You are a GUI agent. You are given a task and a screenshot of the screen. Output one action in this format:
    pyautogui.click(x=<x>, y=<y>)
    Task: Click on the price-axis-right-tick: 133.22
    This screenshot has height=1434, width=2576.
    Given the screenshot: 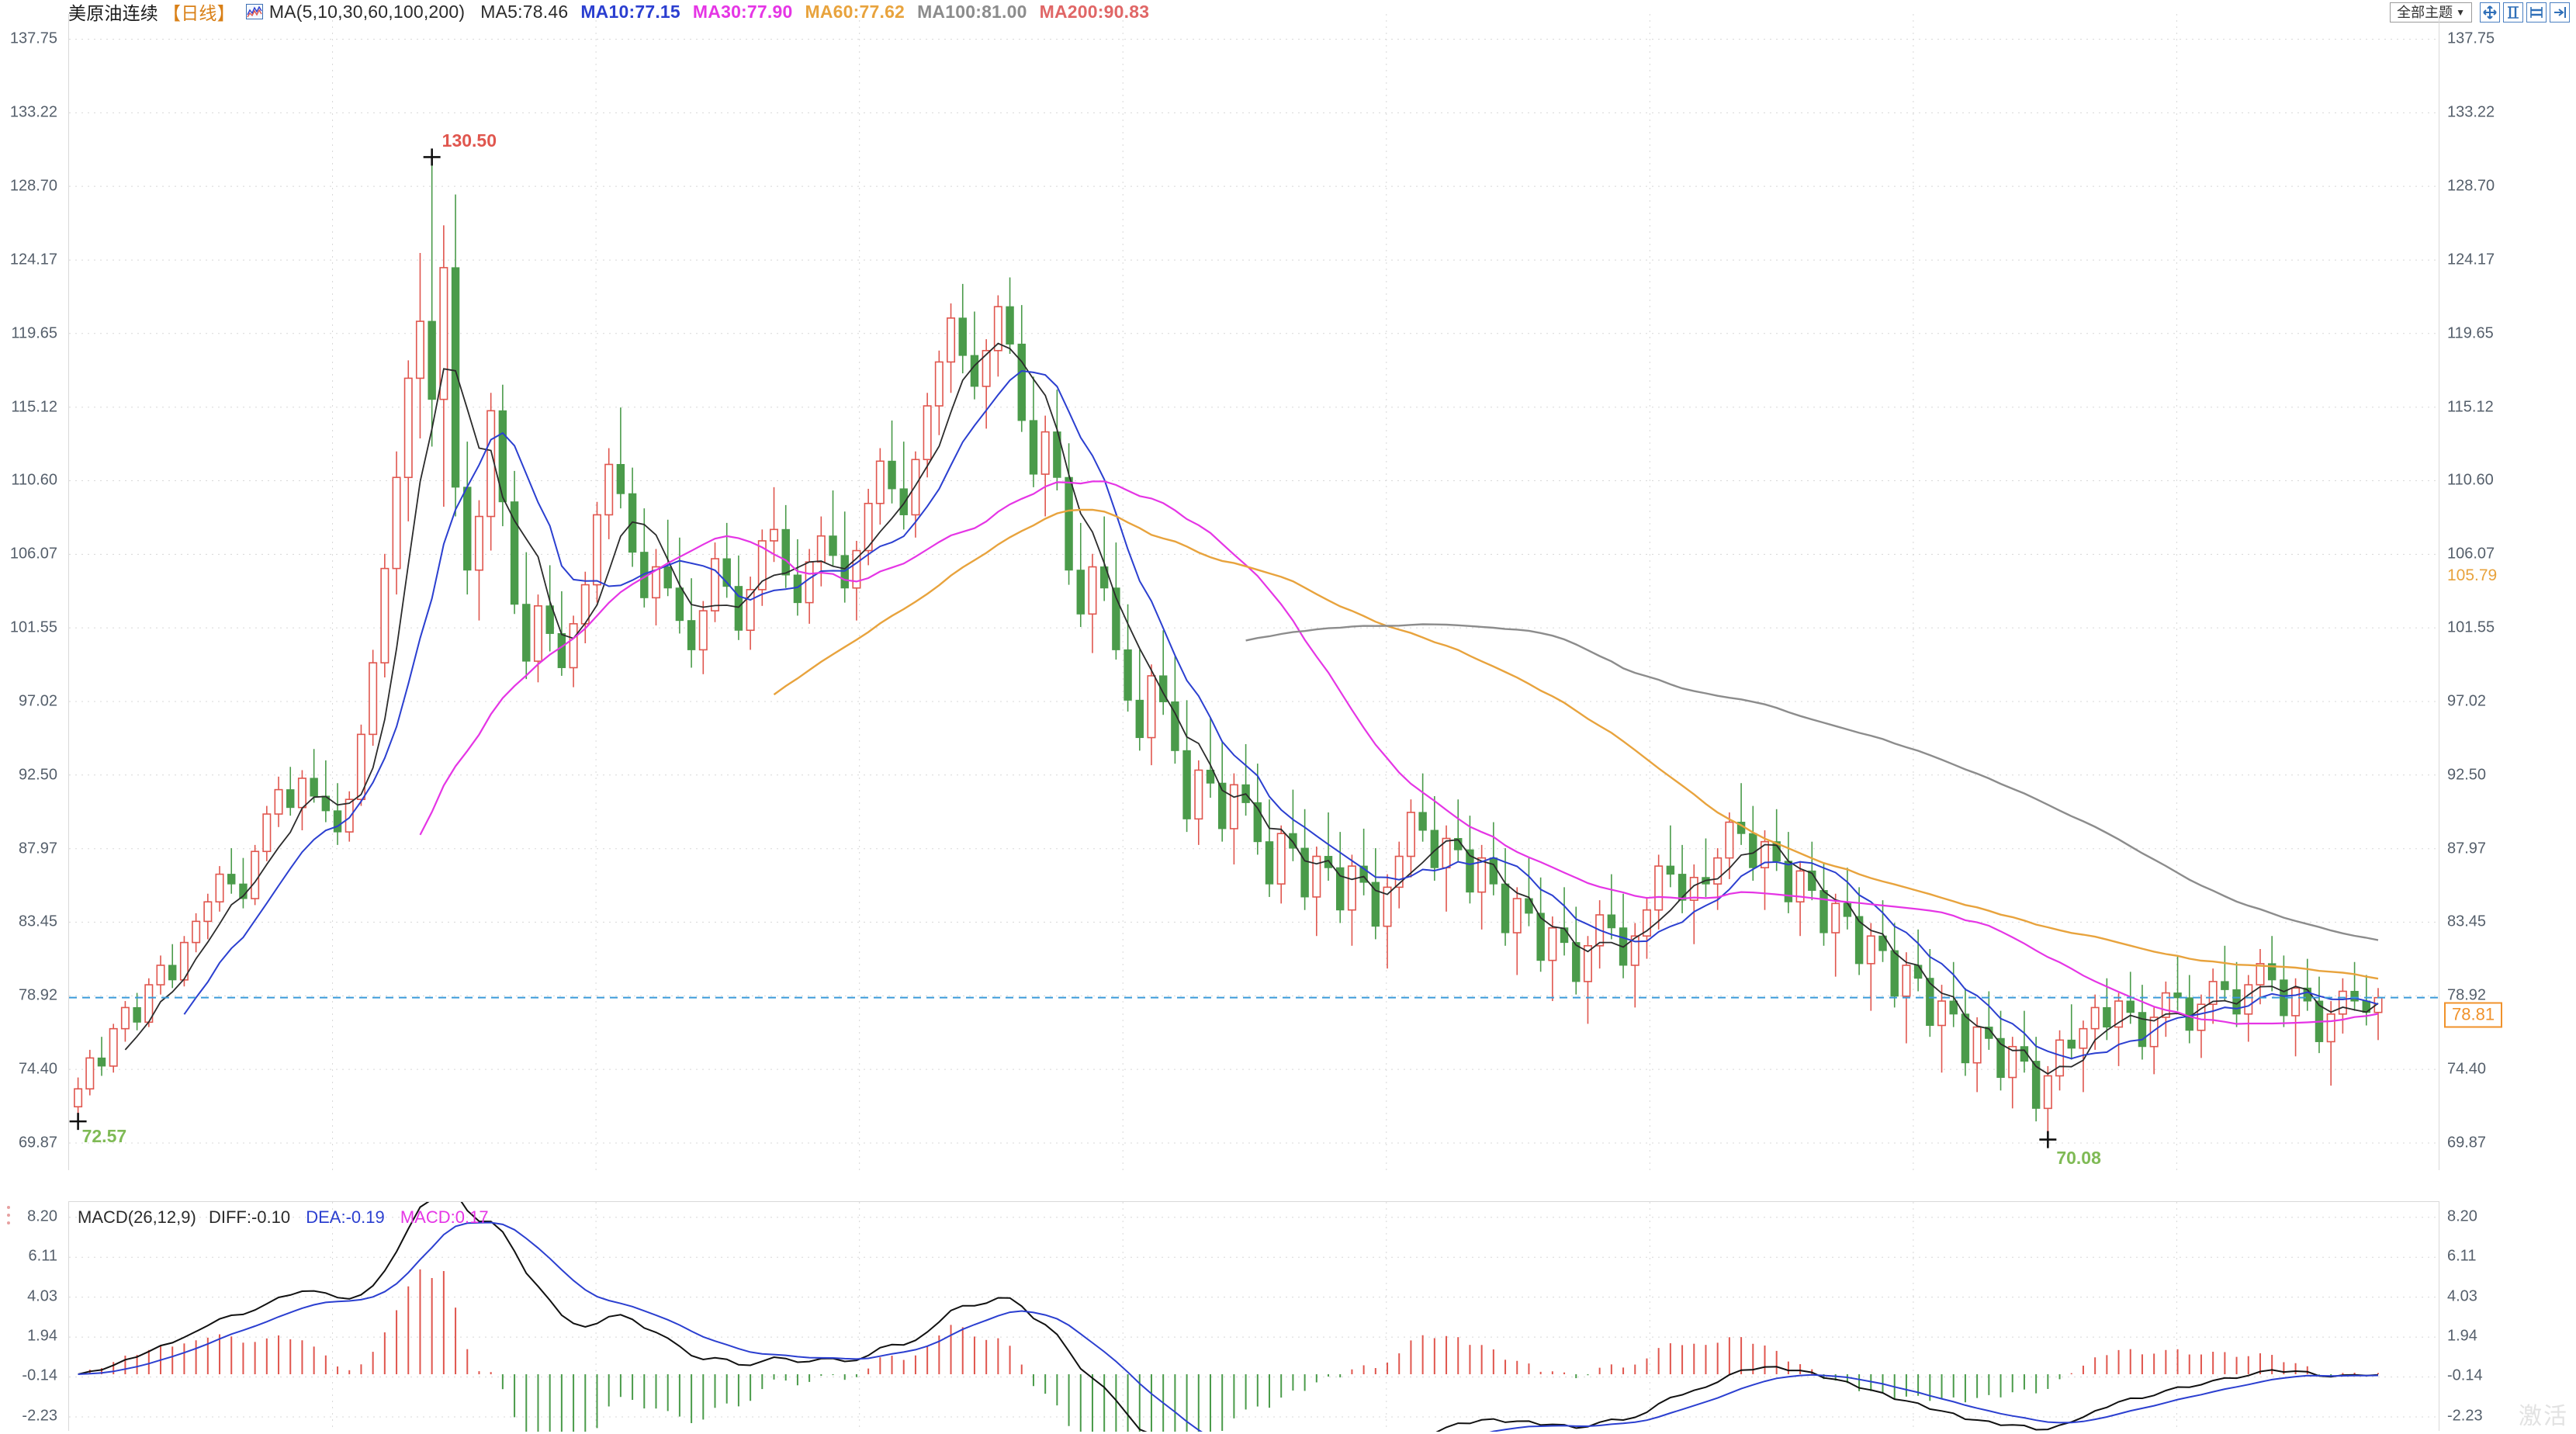 What is the action you would take?
    pyautogui.click(x=2471, y=112)
    